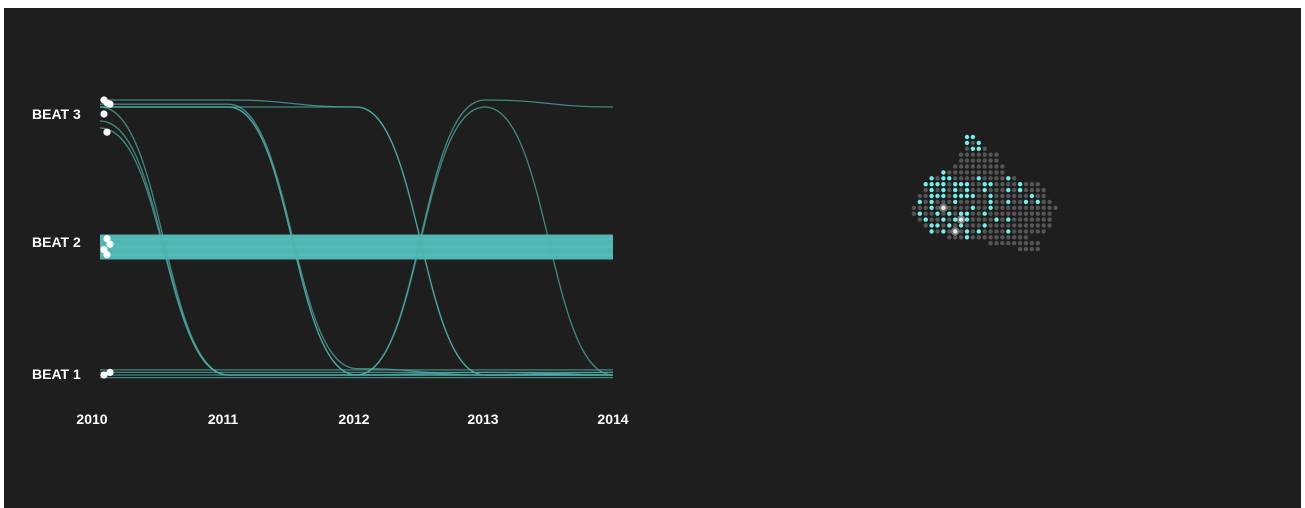  I want to click on y-axis-labels: BEAT 3 BEAT 2 BEAT 1, so click(56, 244).